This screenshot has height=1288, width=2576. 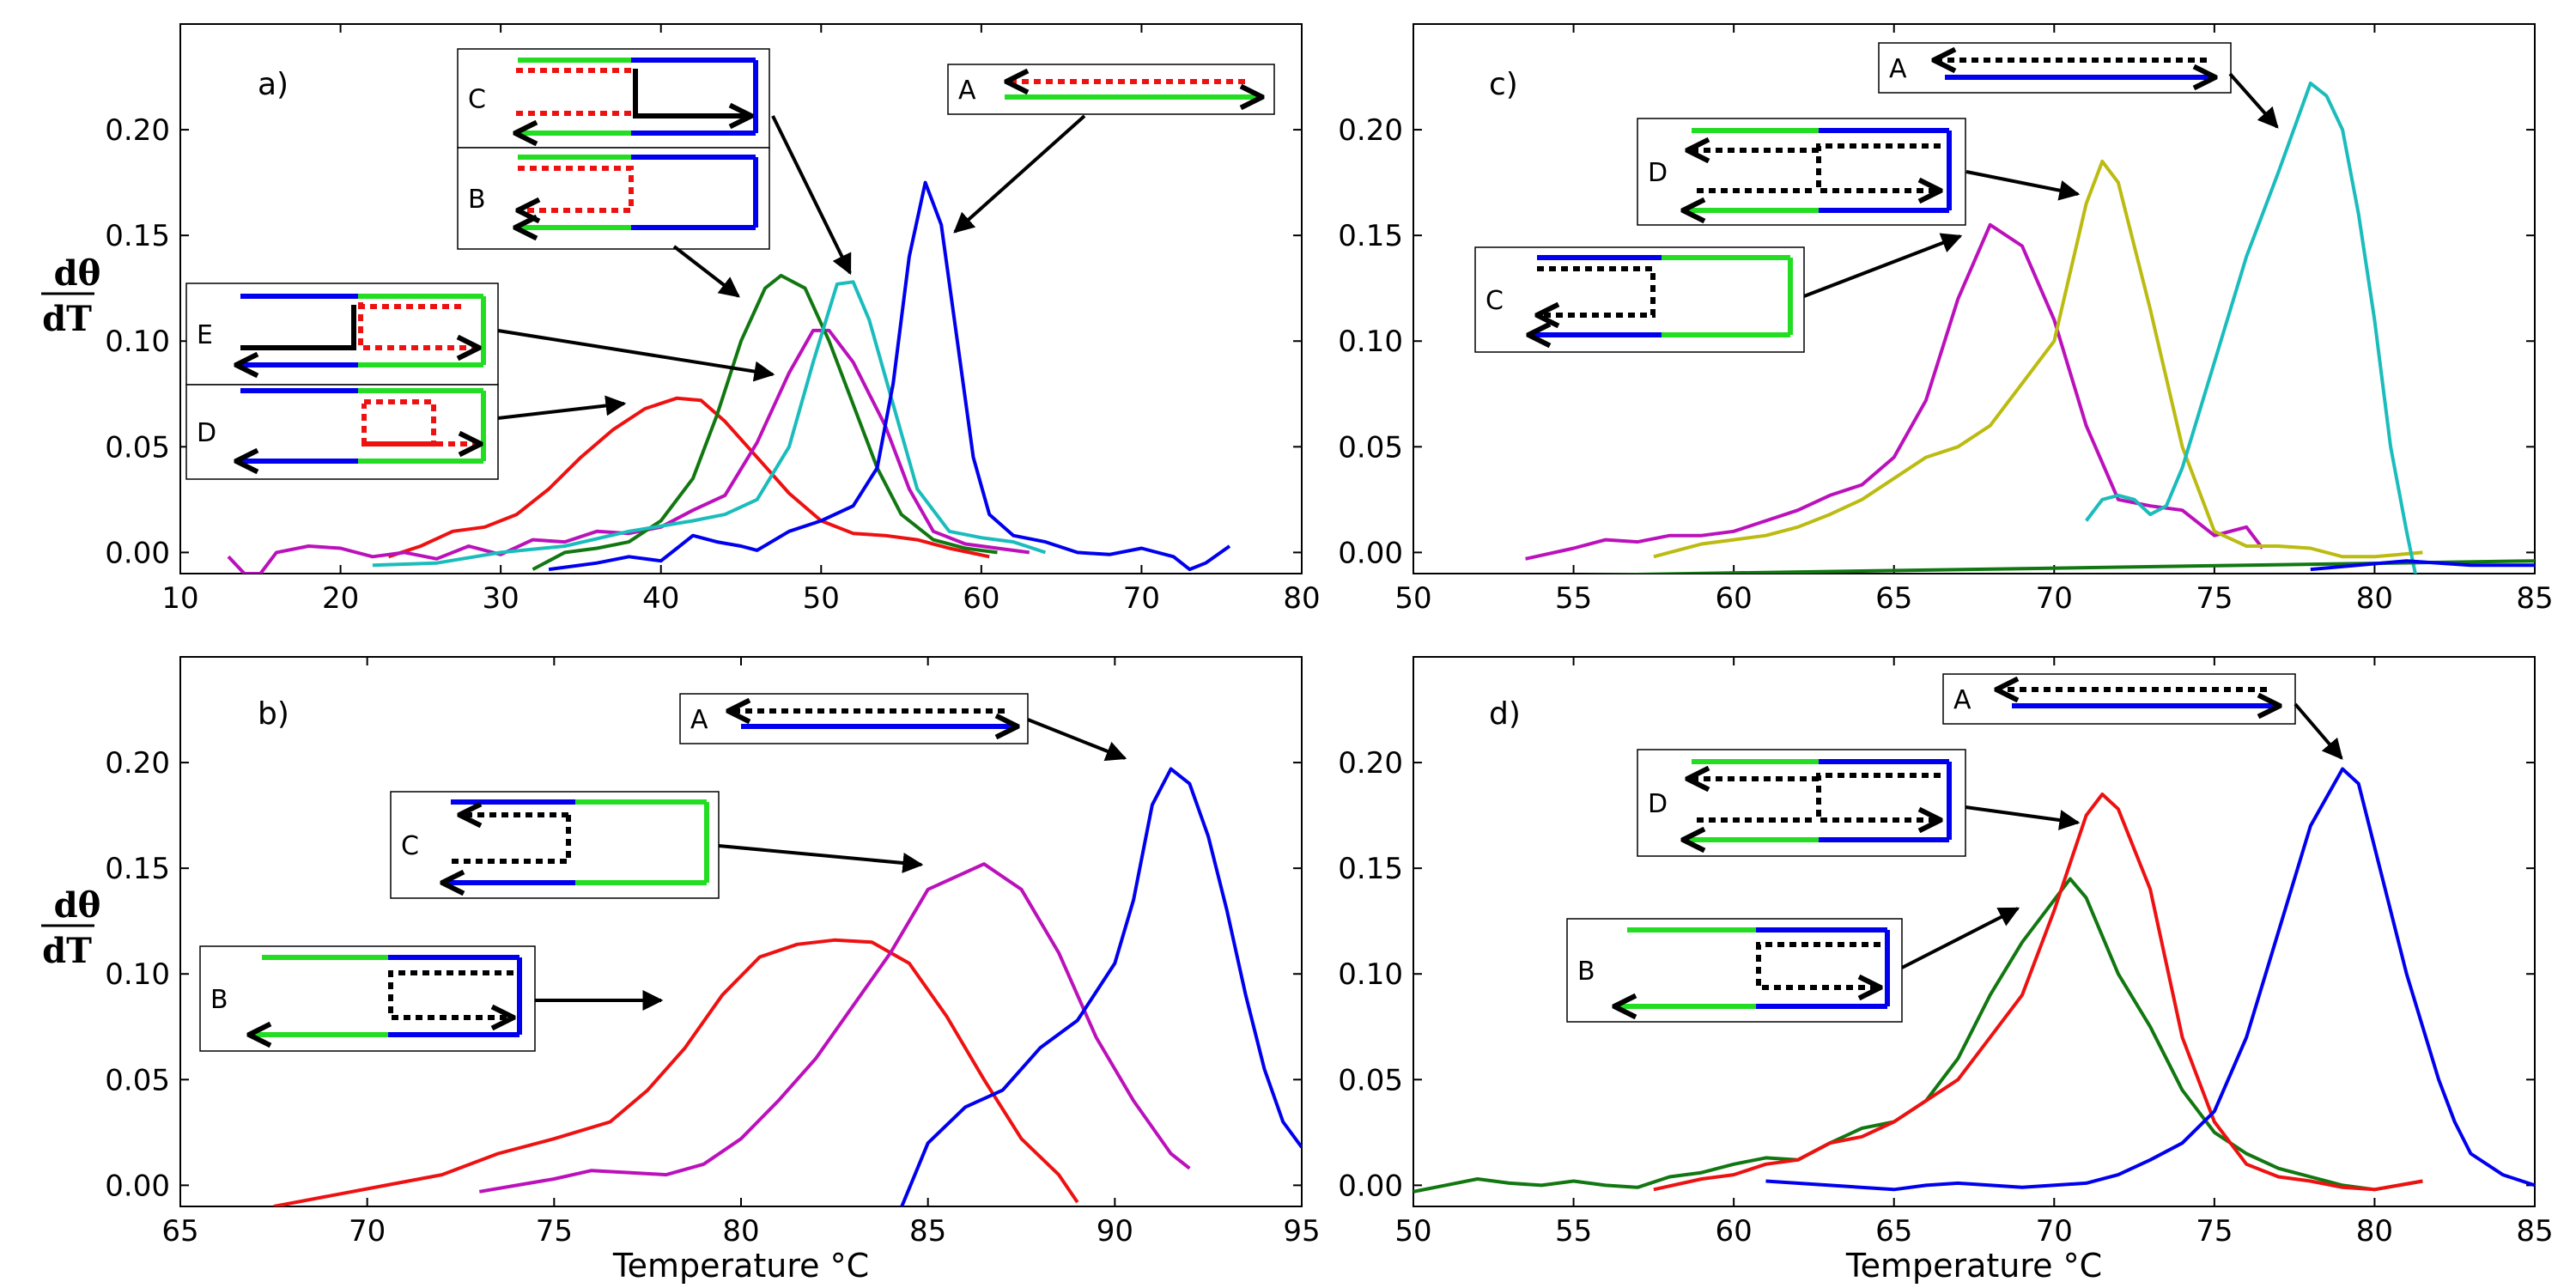 I want to click on ylabel-bottom-denominator: dT, so click(x=67, y=951).